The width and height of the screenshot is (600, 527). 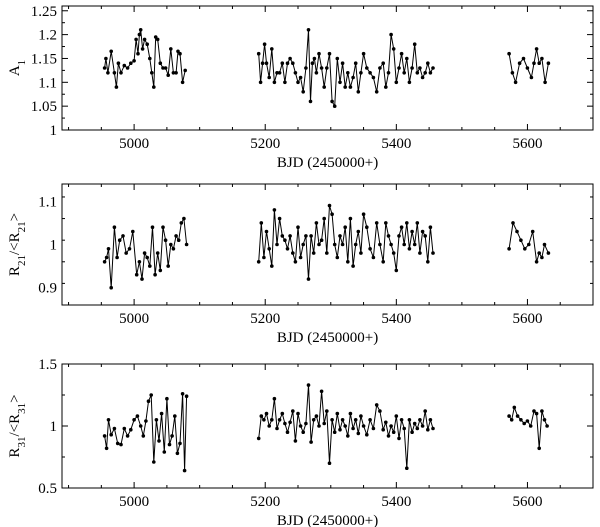 What do you see at coordinates (327, 163) in the screenshot?
I see `x-axis-label: BJD (2450000+)` at bounding box center [327, 163].